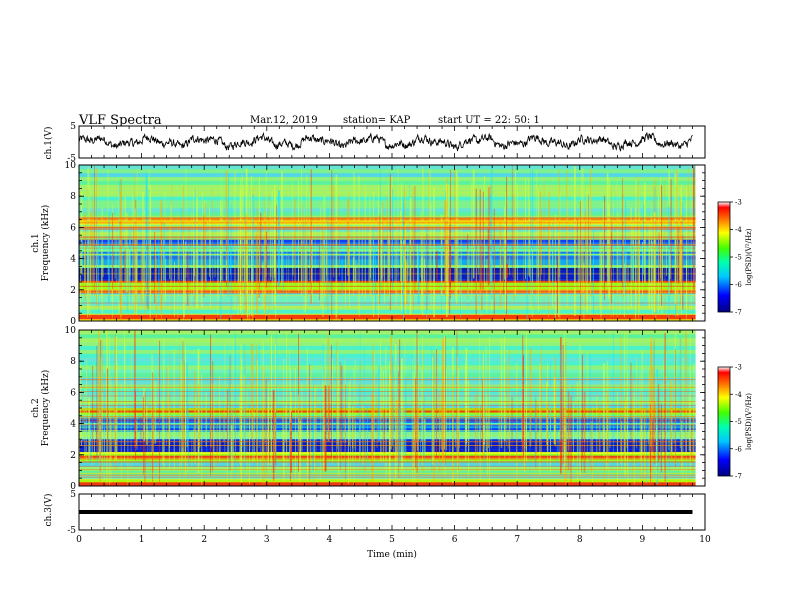 The image size is (792, 612). What do you see at coordinates (724, 257) in the screenshot?
I see `colorbar-scale` at bounding box center [724, 257].